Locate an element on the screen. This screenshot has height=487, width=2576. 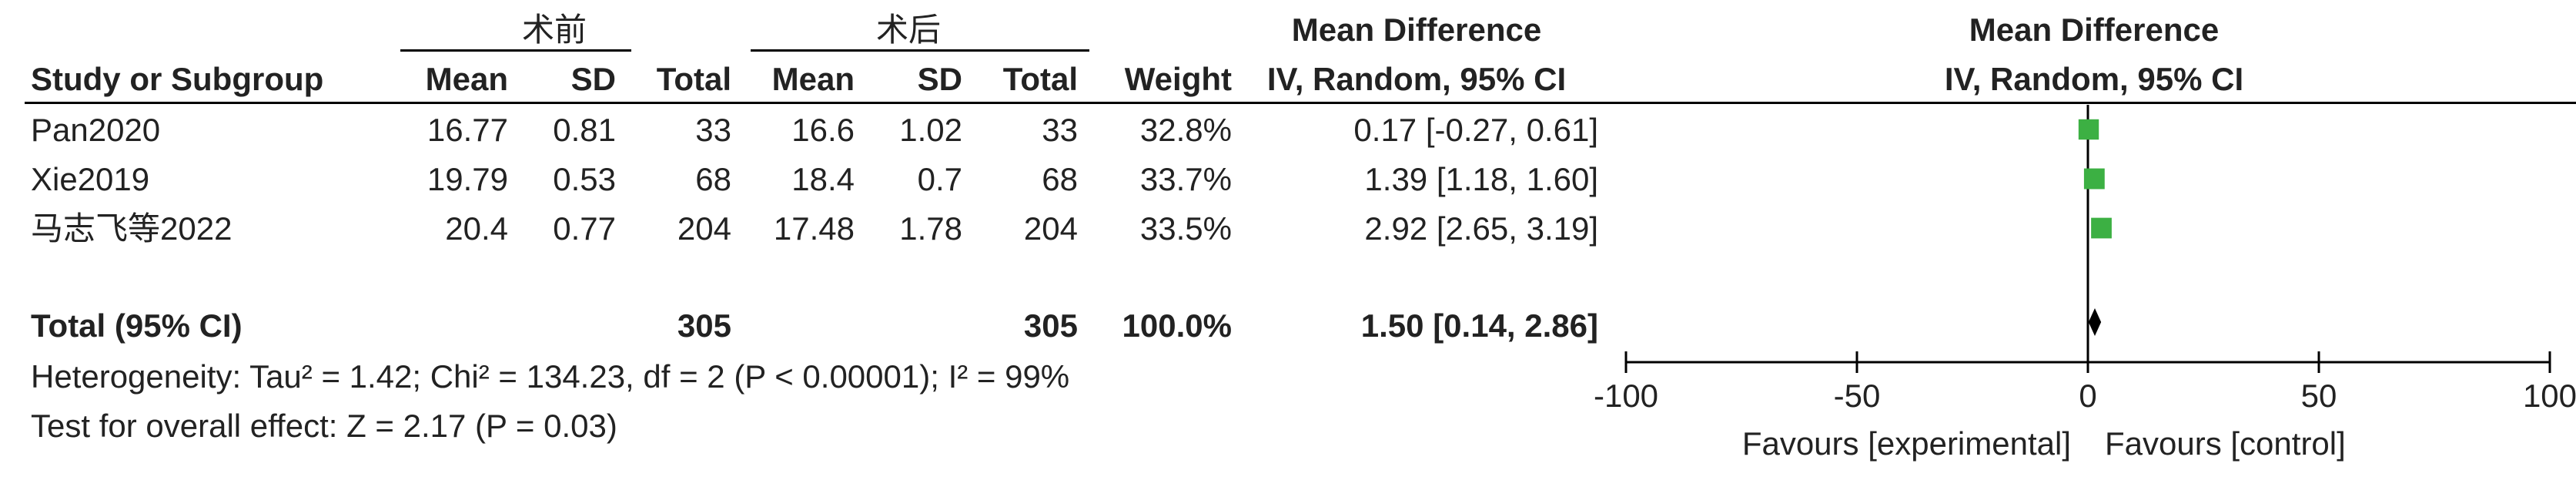
x-axis-tick-label: 50 is located at coordinates (2319, 396).